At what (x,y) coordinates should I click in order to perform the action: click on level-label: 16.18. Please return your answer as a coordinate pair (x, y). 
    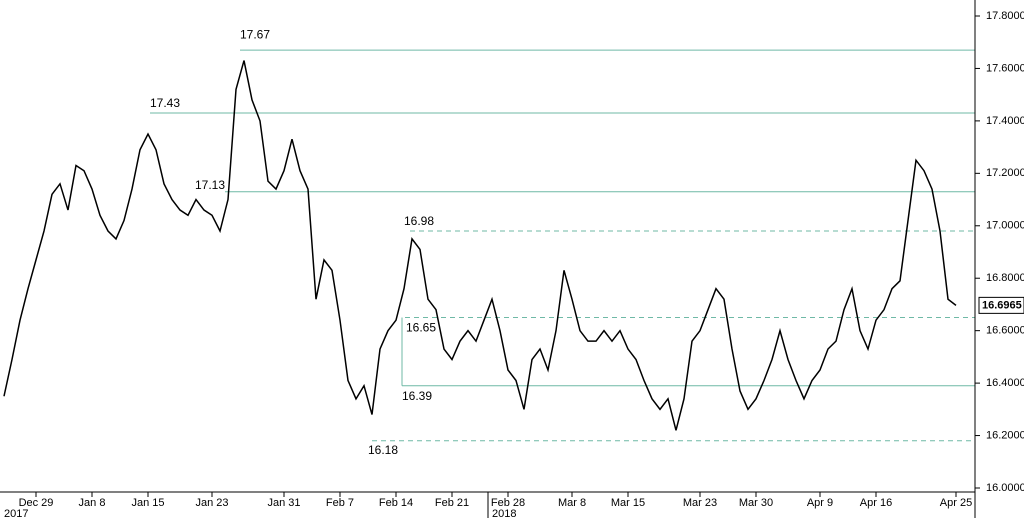
    Looking at the image, I should click on (383, 450).